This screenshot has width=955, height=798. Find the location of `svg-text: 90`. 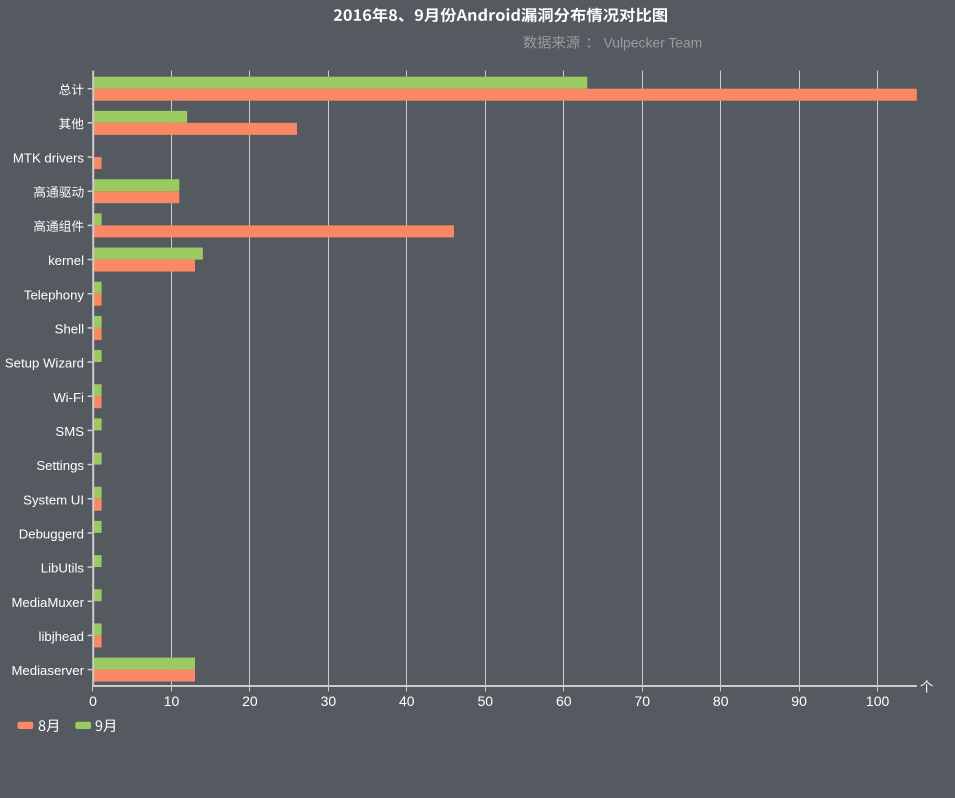

svg-text: 90 is located at coordinates (799, 701).